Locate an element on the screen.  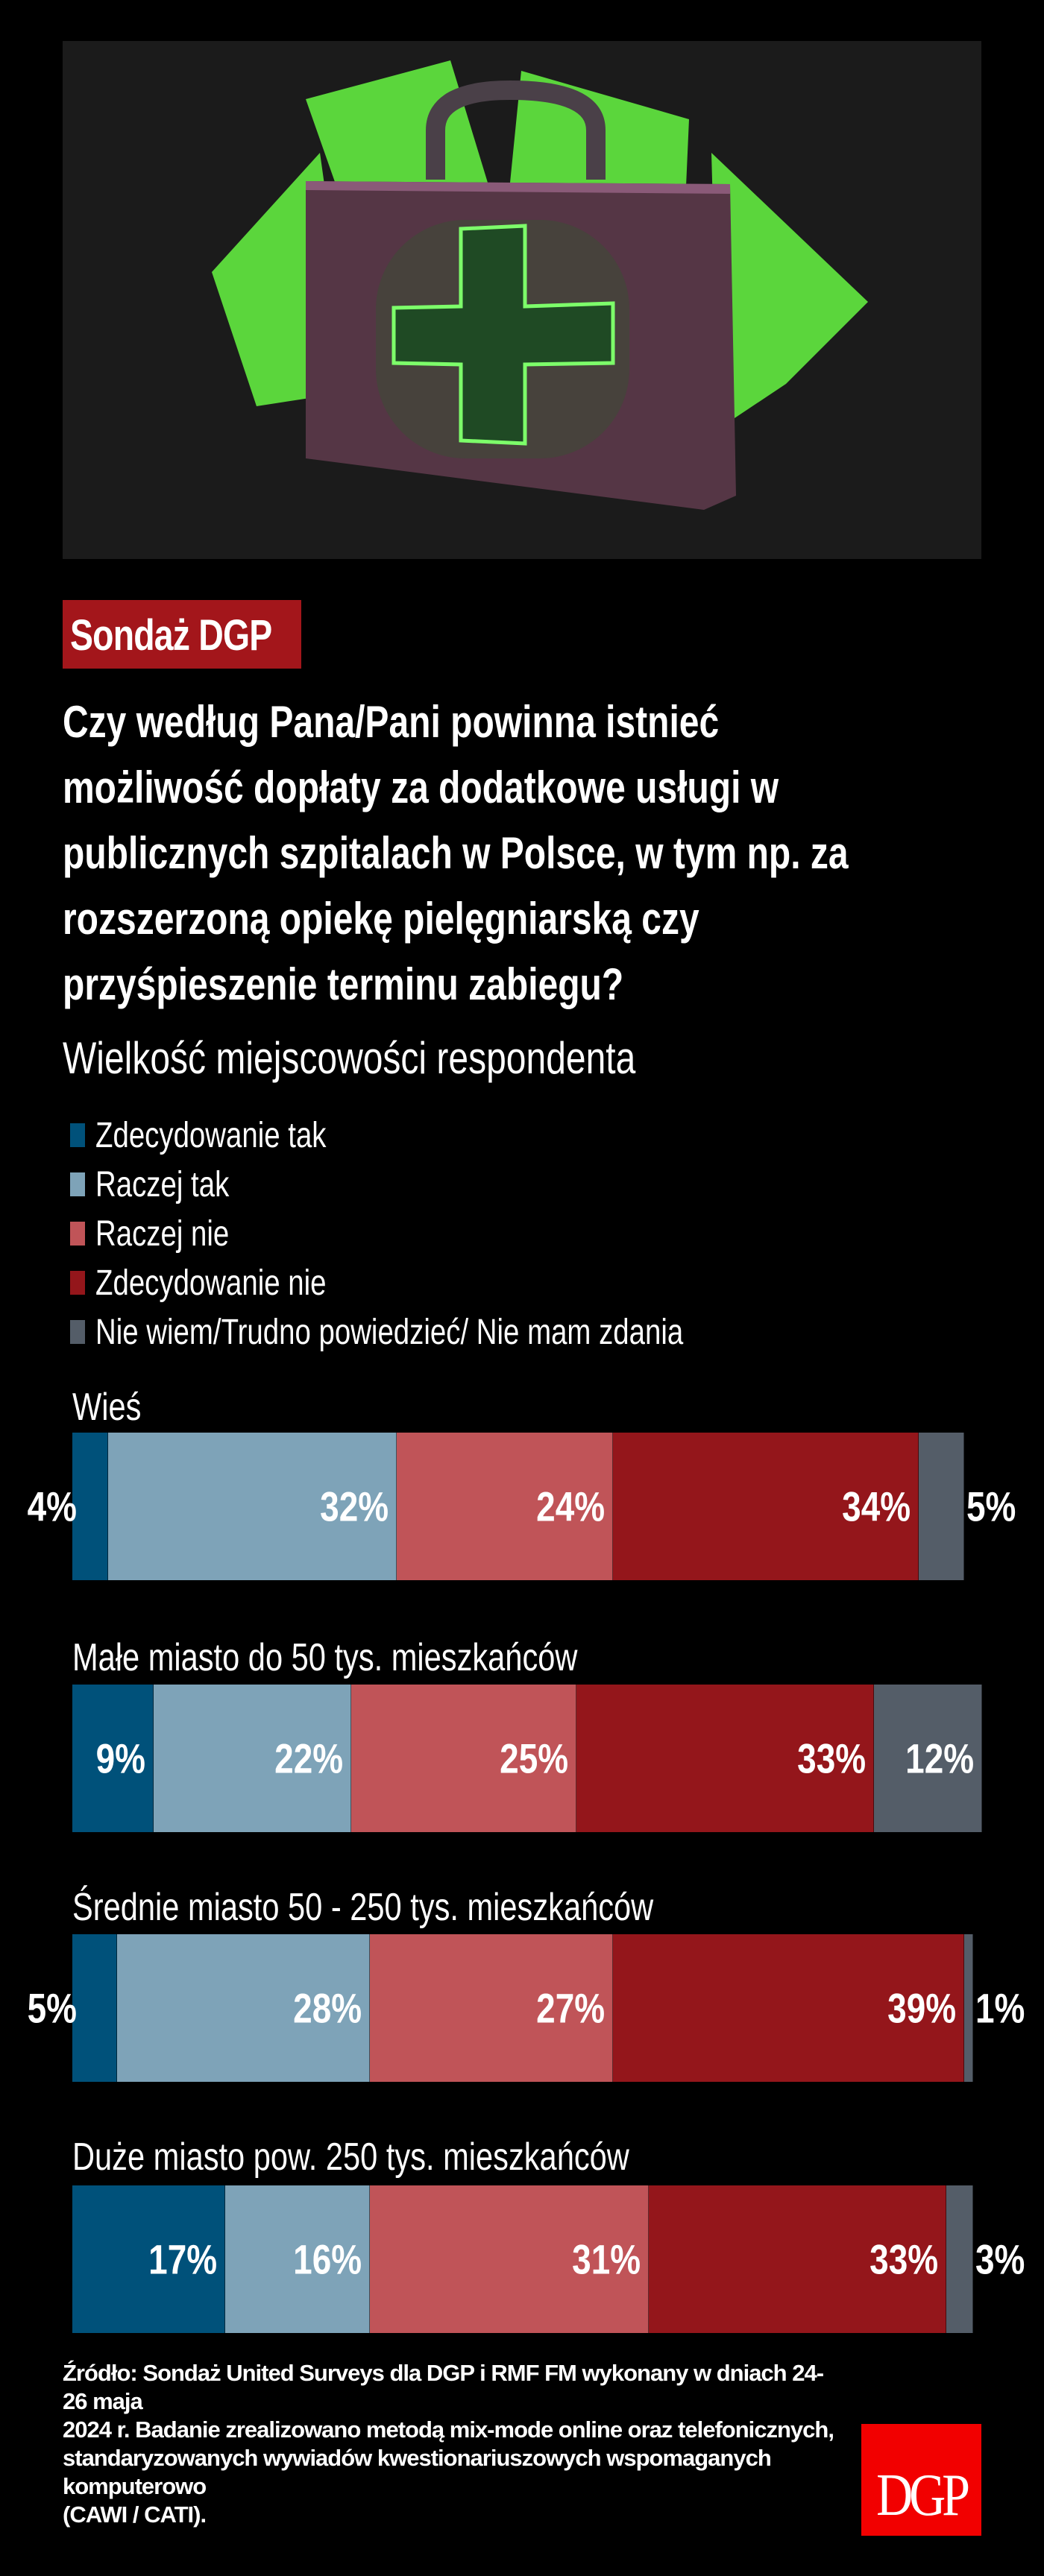
bar-segment: 9% is located at coordinates (113, 1758).